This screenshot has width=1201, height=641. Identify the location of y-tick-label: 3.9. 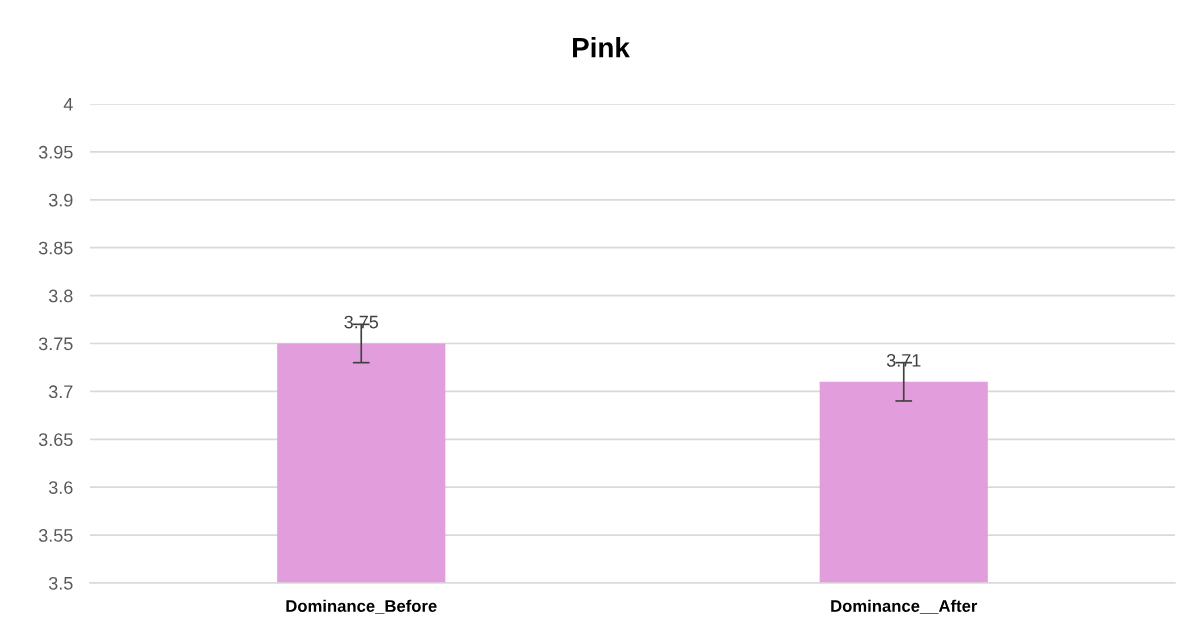
(60, 200).